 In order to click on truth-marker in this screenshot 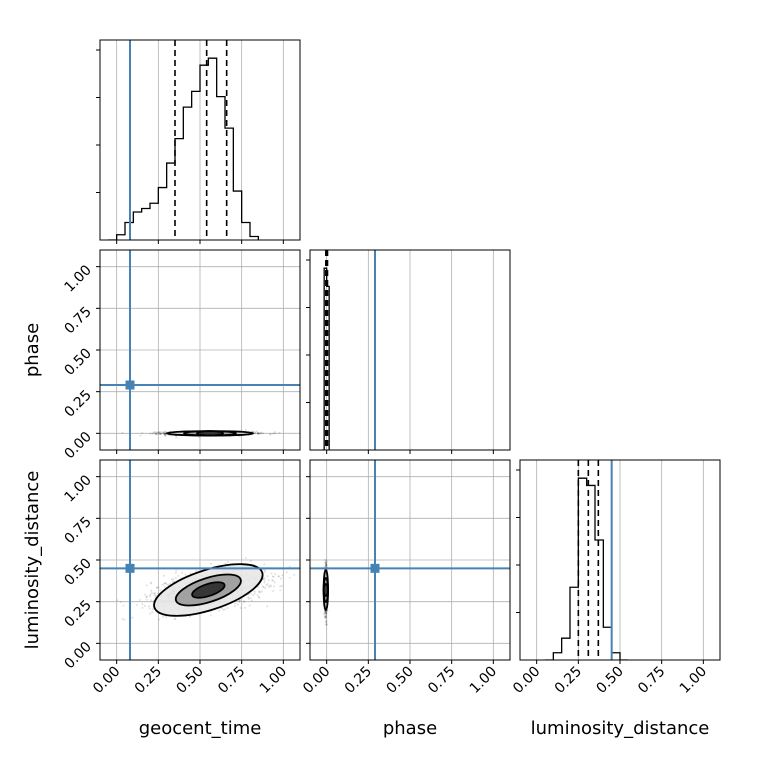, I will do `click(130, 385)`.